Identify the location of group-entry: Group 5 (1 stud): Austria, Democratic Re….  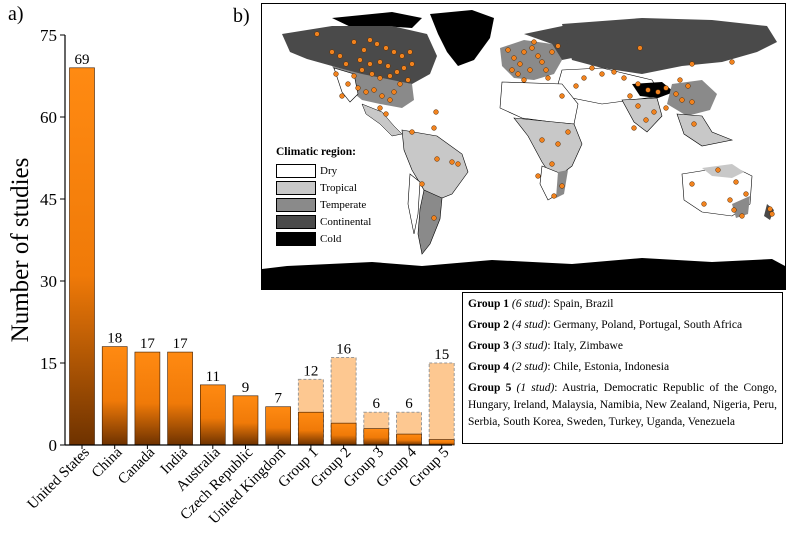
(622, 405).